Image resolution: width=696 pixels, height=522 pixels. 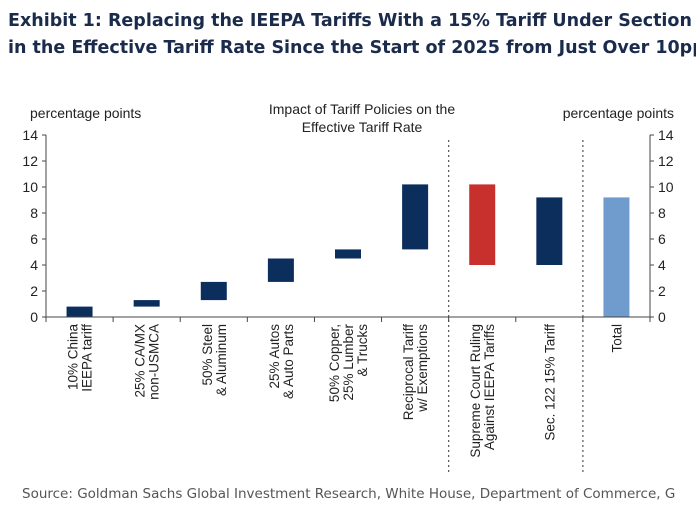 I want to click on x-category-label: 10% China, so click(x=73, y=357).